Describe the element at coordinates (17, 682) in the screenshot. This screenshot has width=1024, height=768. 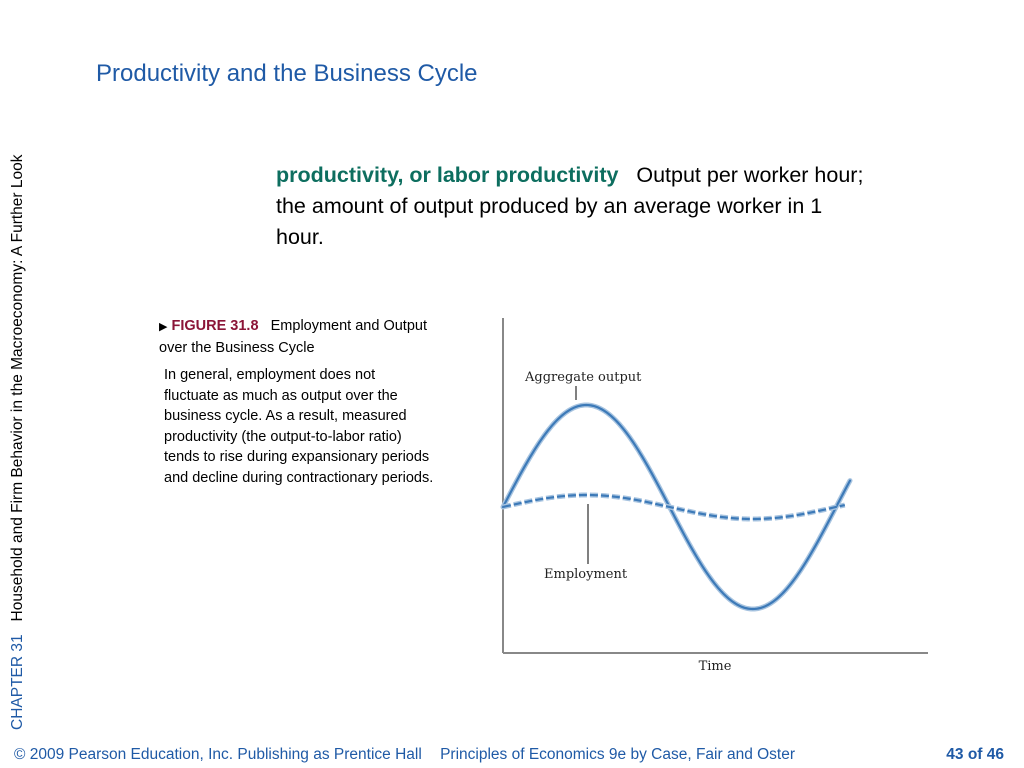
I see `chapter-number: CHAPTER 31` at that location.